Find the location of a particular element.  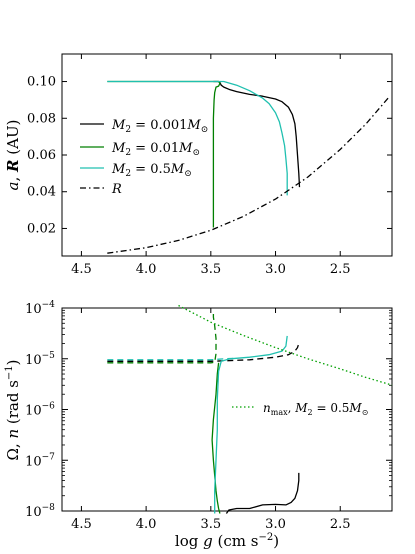

legend-label-m01: M2 = 0.01M⊙ is located at coordinates (155, 149).